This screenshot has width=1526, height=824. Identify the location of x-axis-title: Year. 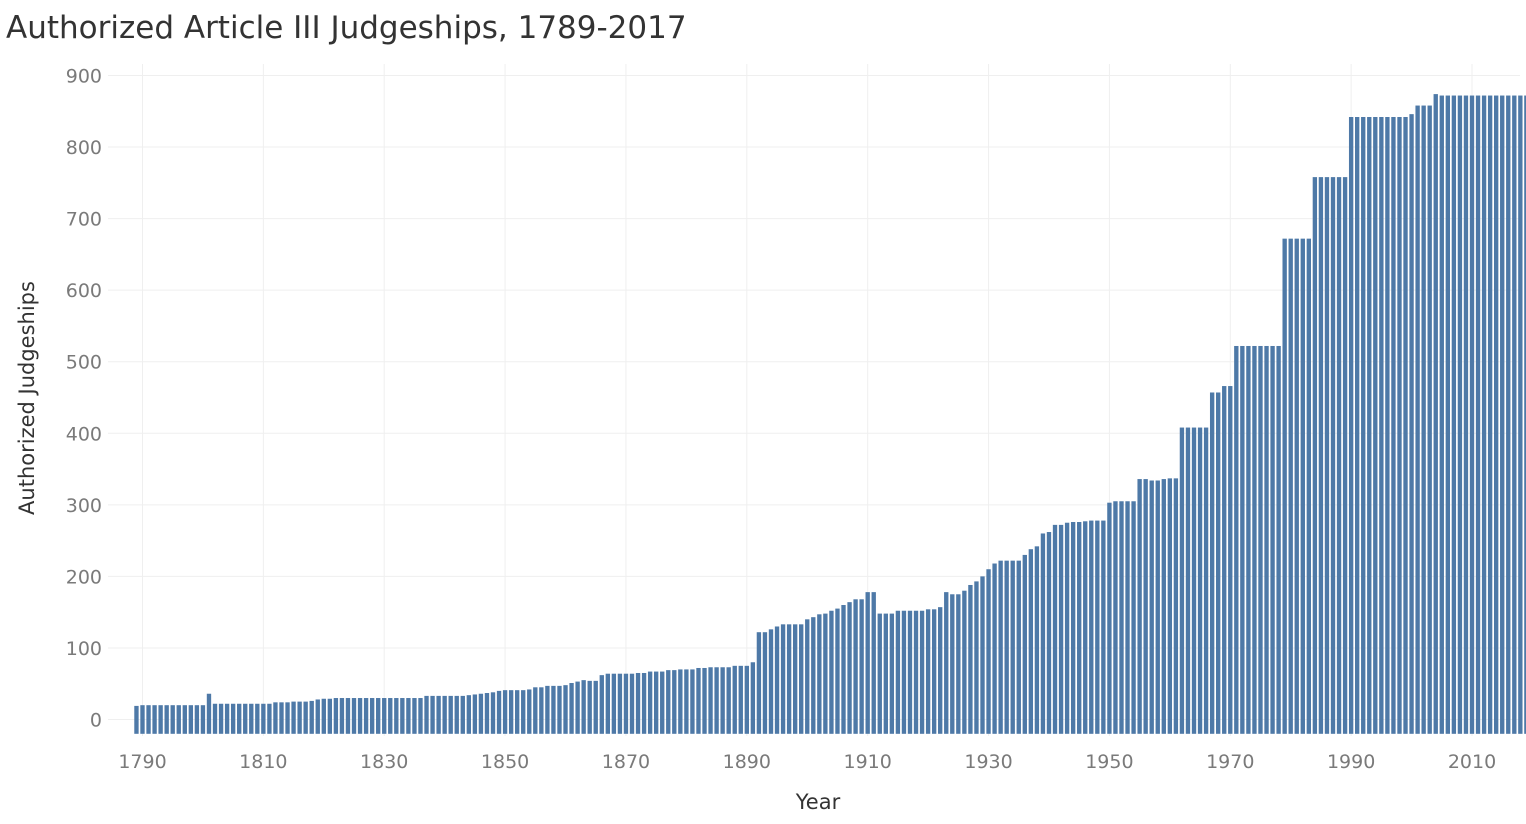
(818, 802).